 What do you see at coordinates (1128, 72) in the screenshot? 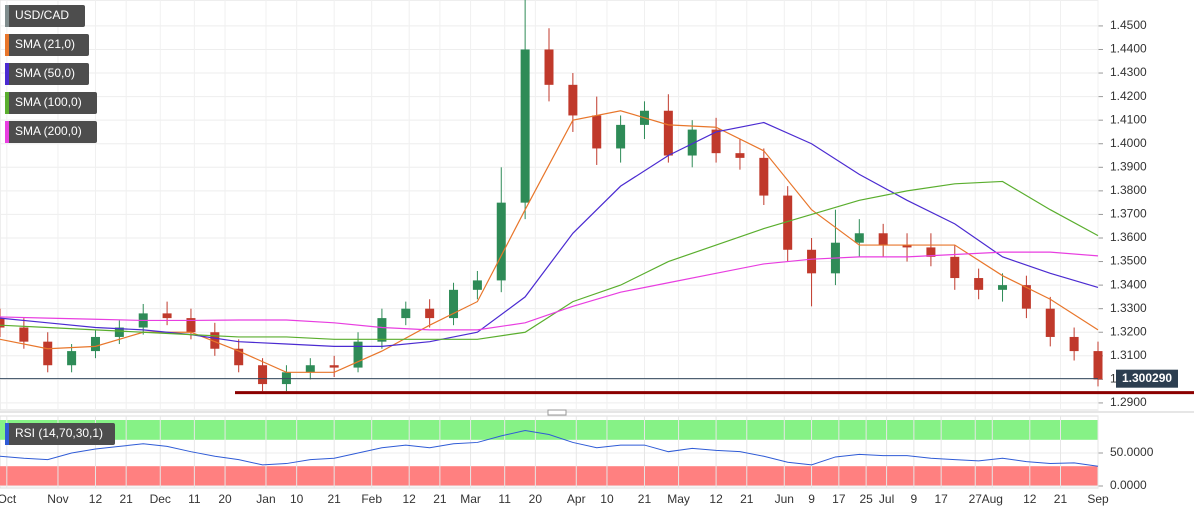
I see `y-tick-label: 1.4300` at bounding box center [1128, 72].